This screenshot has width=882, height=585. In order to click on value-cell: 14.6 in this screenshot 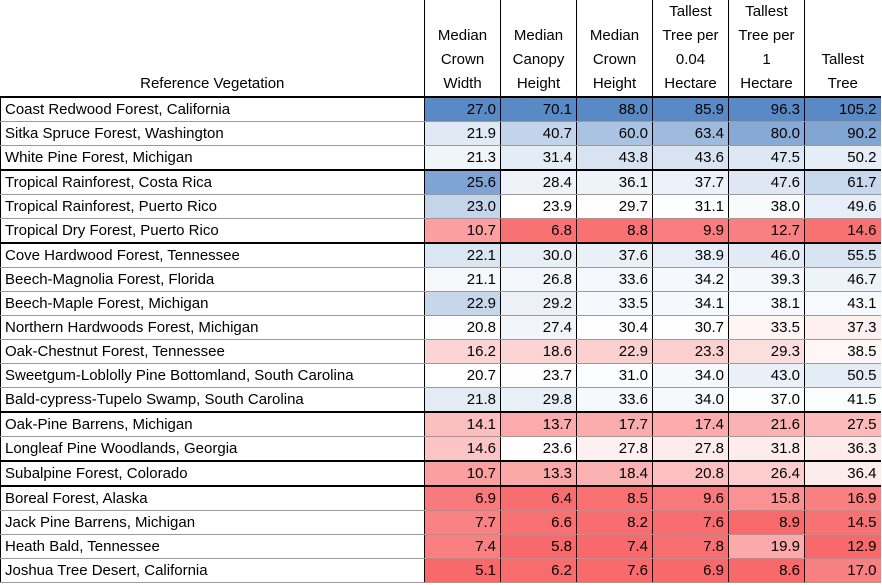, I will do `click(842, 231)`.